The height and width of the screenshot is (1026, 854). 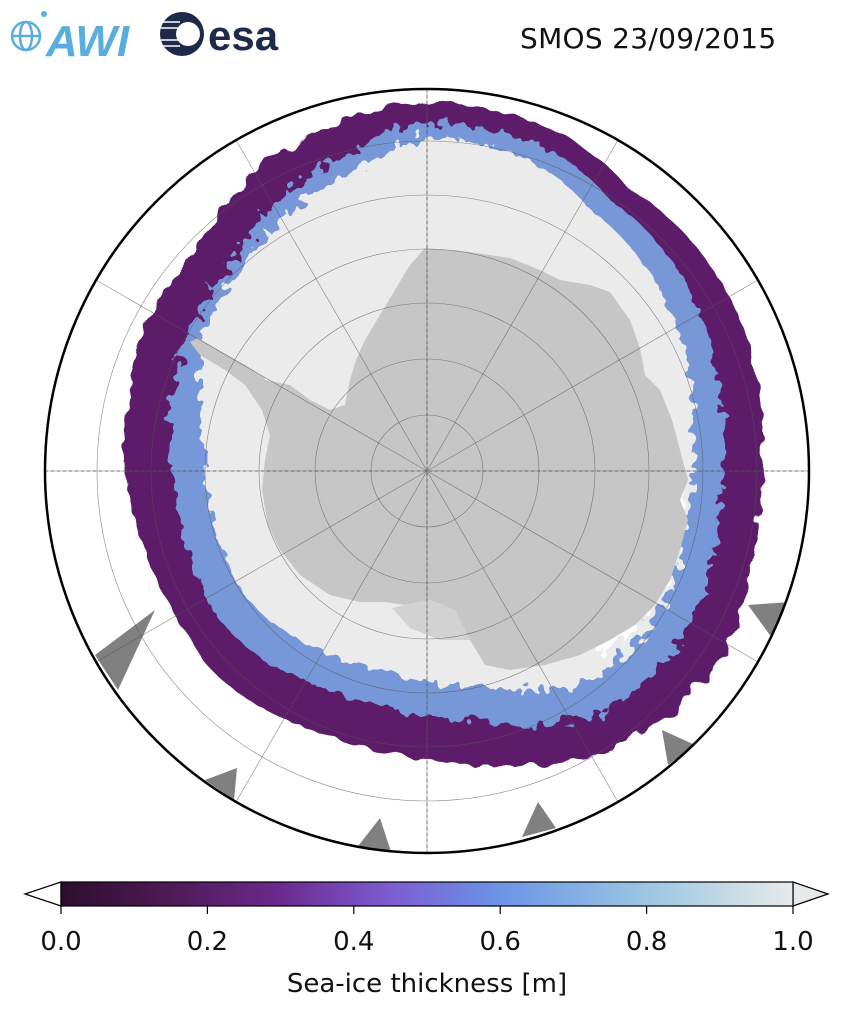 I want to click on header: AWI esa SMOS 23/09/2015, so click(x=427, y=40).